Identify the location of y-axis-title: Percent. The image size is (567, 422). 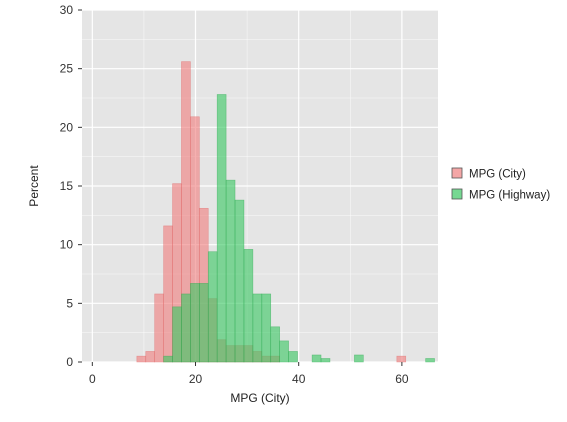
(34, 186).